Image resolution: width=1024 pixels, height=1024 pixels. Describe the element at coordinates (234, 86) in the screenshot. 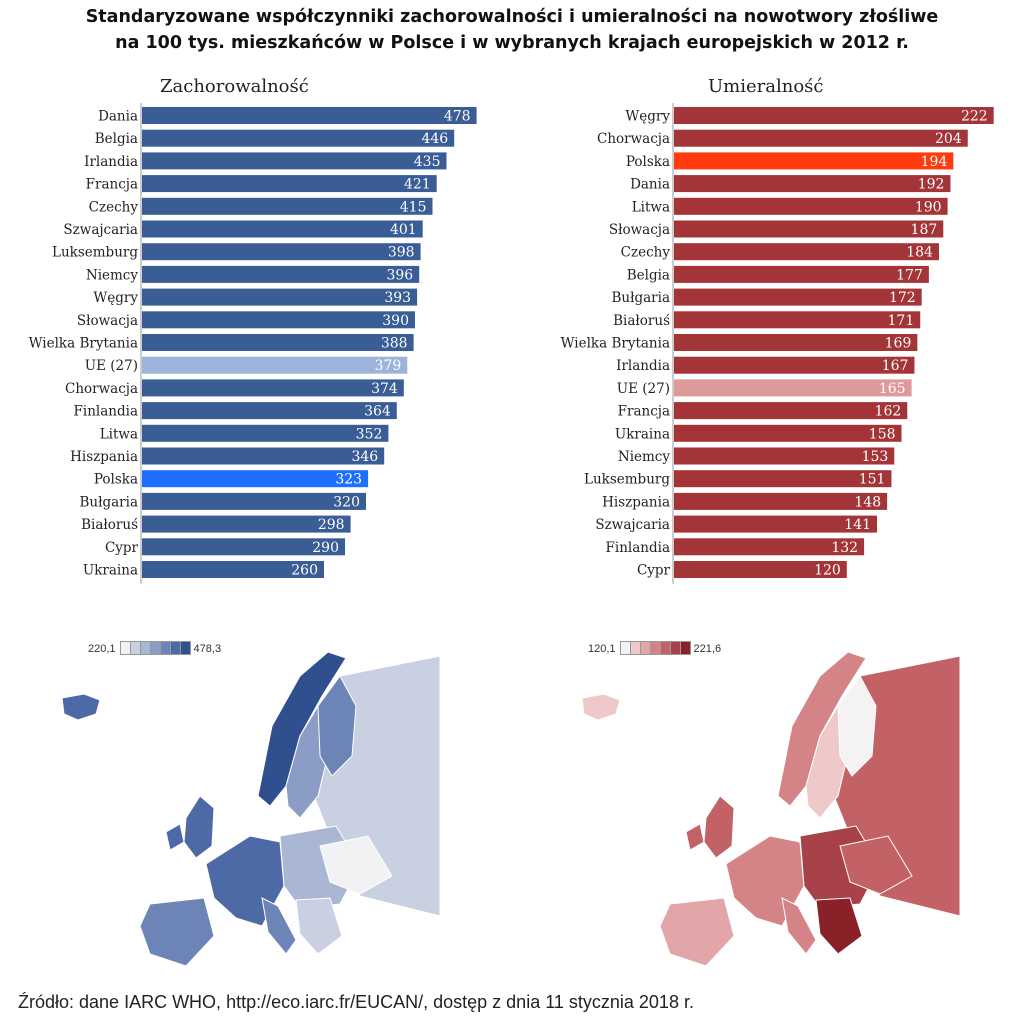

I see `incidence-chart-heading: Zachorowalność` at that location.